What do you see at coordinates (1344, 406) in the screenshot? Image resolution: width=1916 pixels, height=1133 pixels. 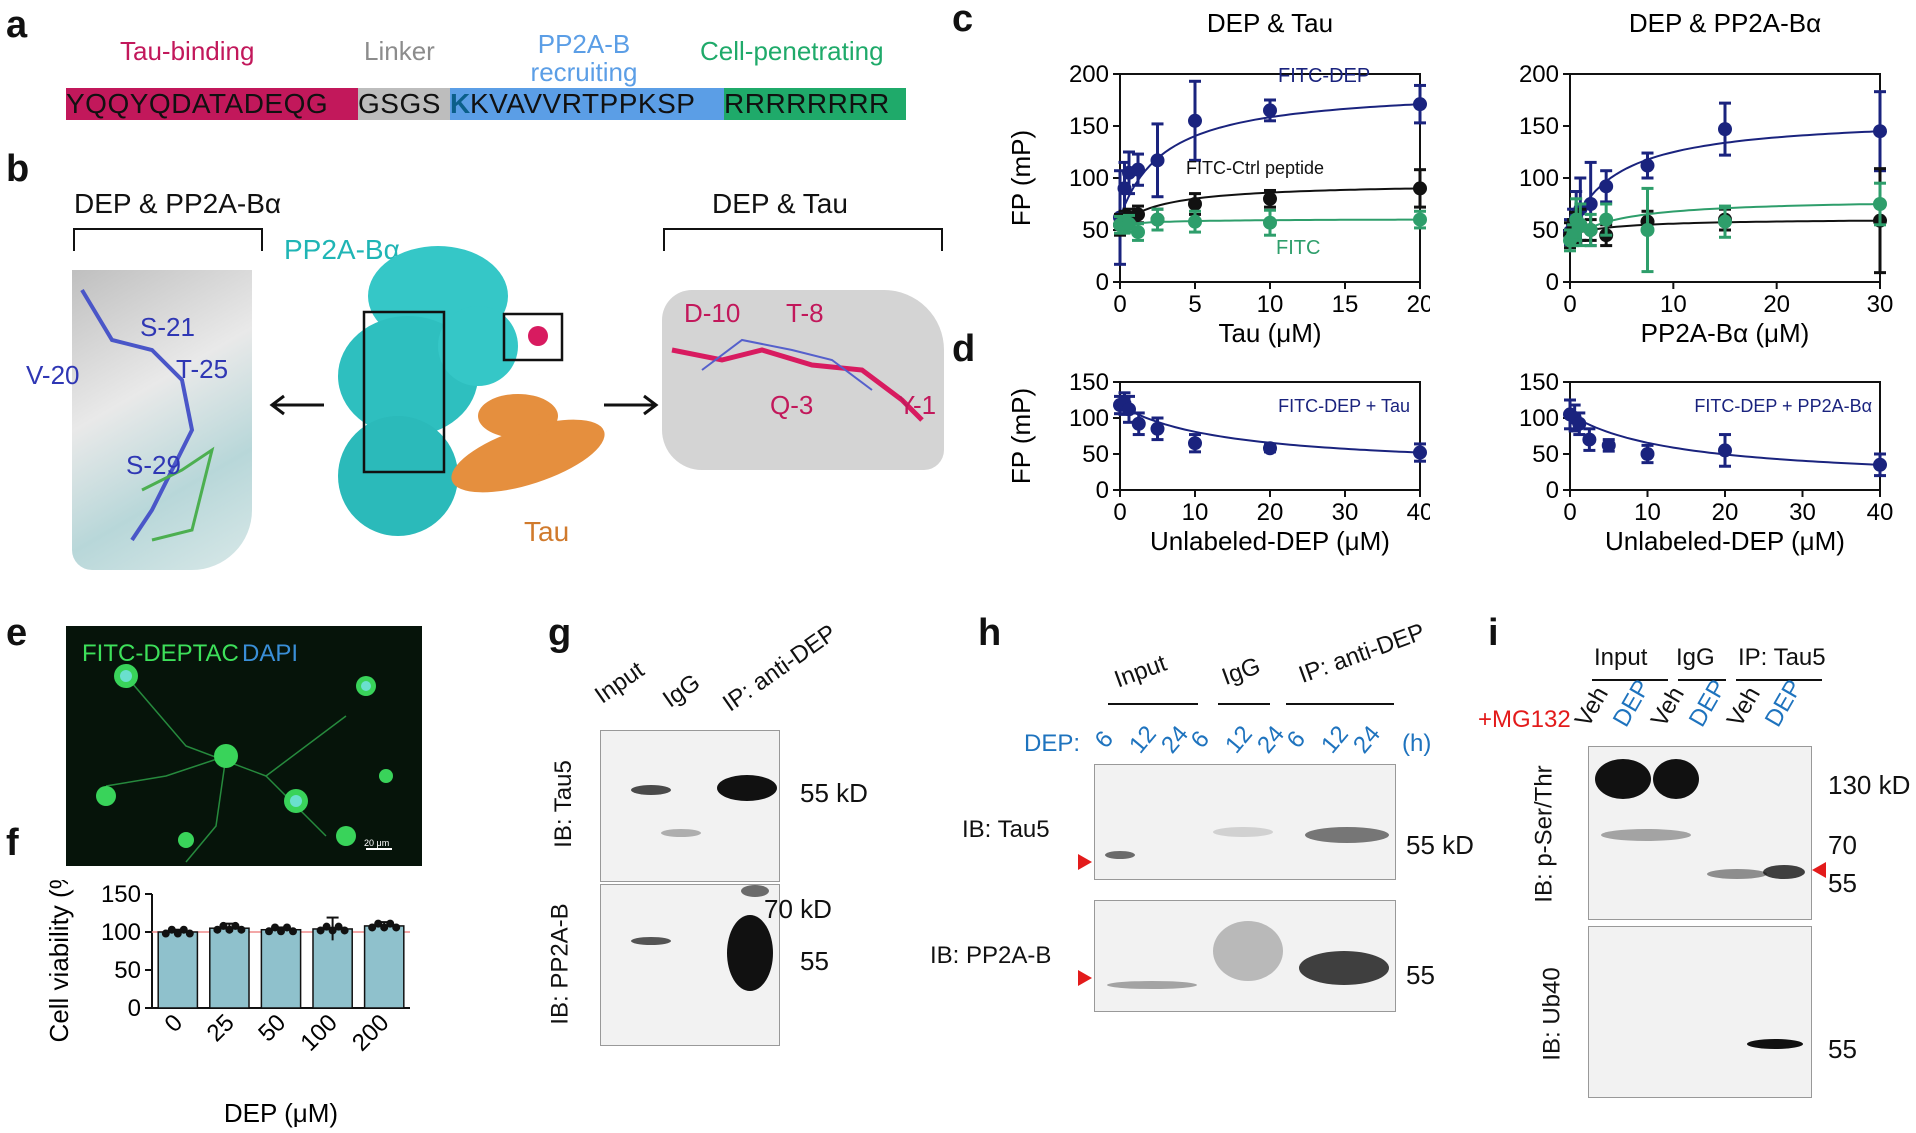 I see `legend-d1: FITC-DEP + Tau` at bounding box center [1344, 406].